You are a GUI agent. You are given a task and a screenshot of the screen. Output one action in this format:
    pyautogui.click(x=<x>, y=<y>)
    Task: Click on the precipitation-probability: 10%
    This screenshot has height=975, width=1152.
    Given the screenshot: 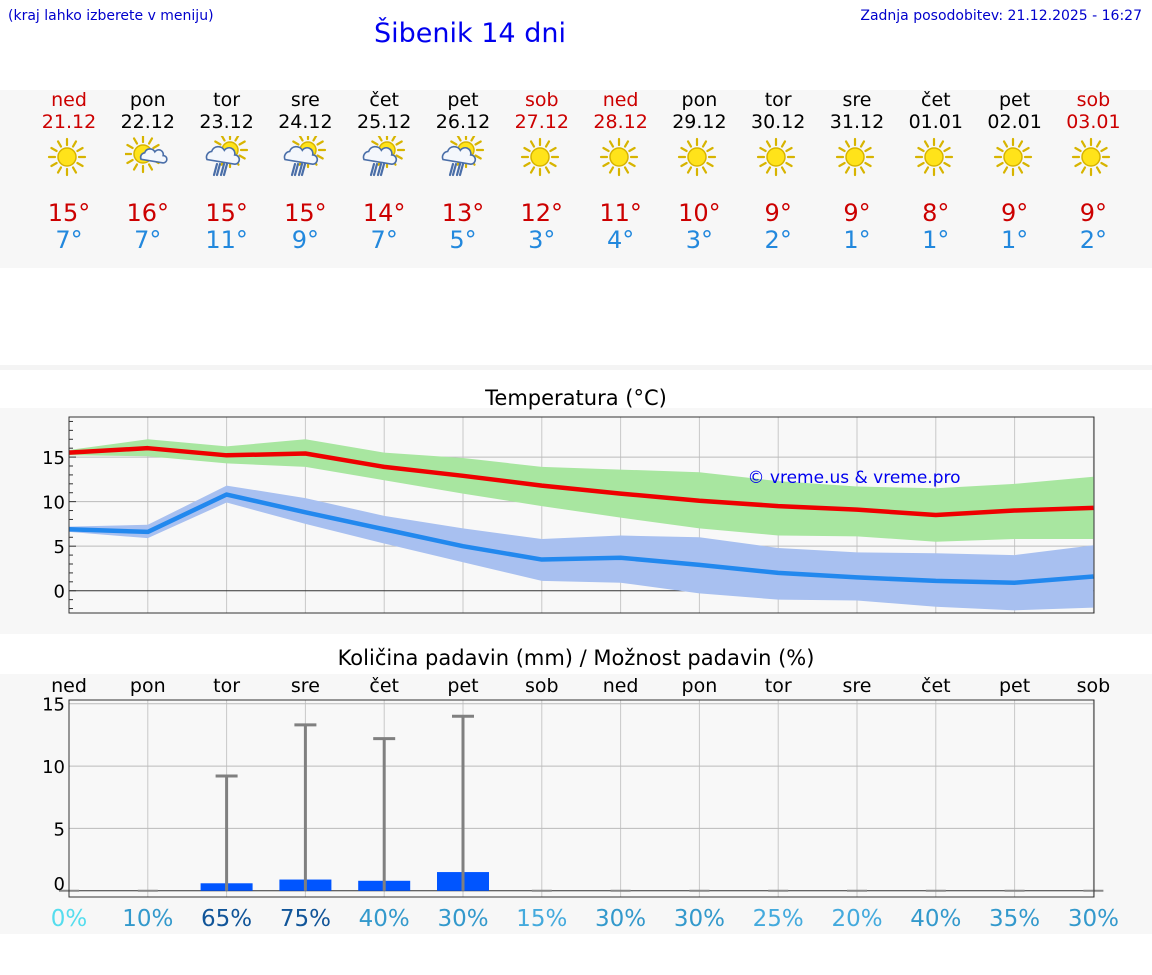 What is the action you would take?
    pyautogui.click(x=147, y=919)
    